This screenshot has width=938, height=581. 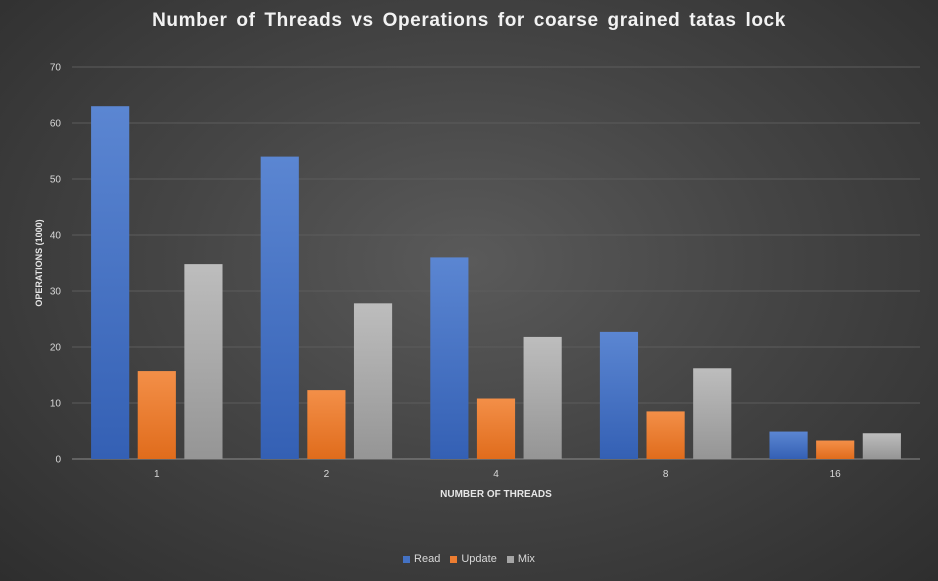 I want to click on legend: Read Update Mix, so click(x=469, y=559).